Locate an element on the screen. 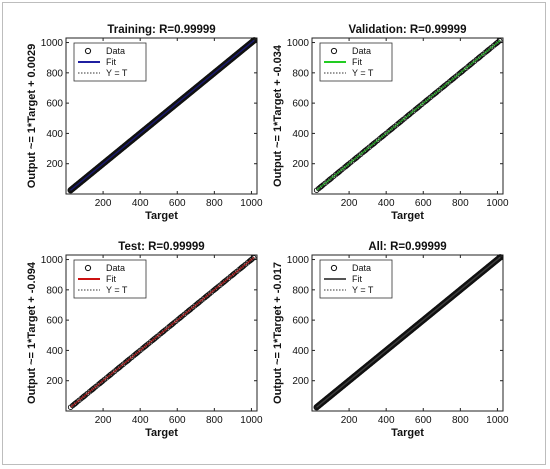 The height and width of the screenshot is (469, 550). chart-title: Test: R=0.99999 is located at coordinates (161, 247).